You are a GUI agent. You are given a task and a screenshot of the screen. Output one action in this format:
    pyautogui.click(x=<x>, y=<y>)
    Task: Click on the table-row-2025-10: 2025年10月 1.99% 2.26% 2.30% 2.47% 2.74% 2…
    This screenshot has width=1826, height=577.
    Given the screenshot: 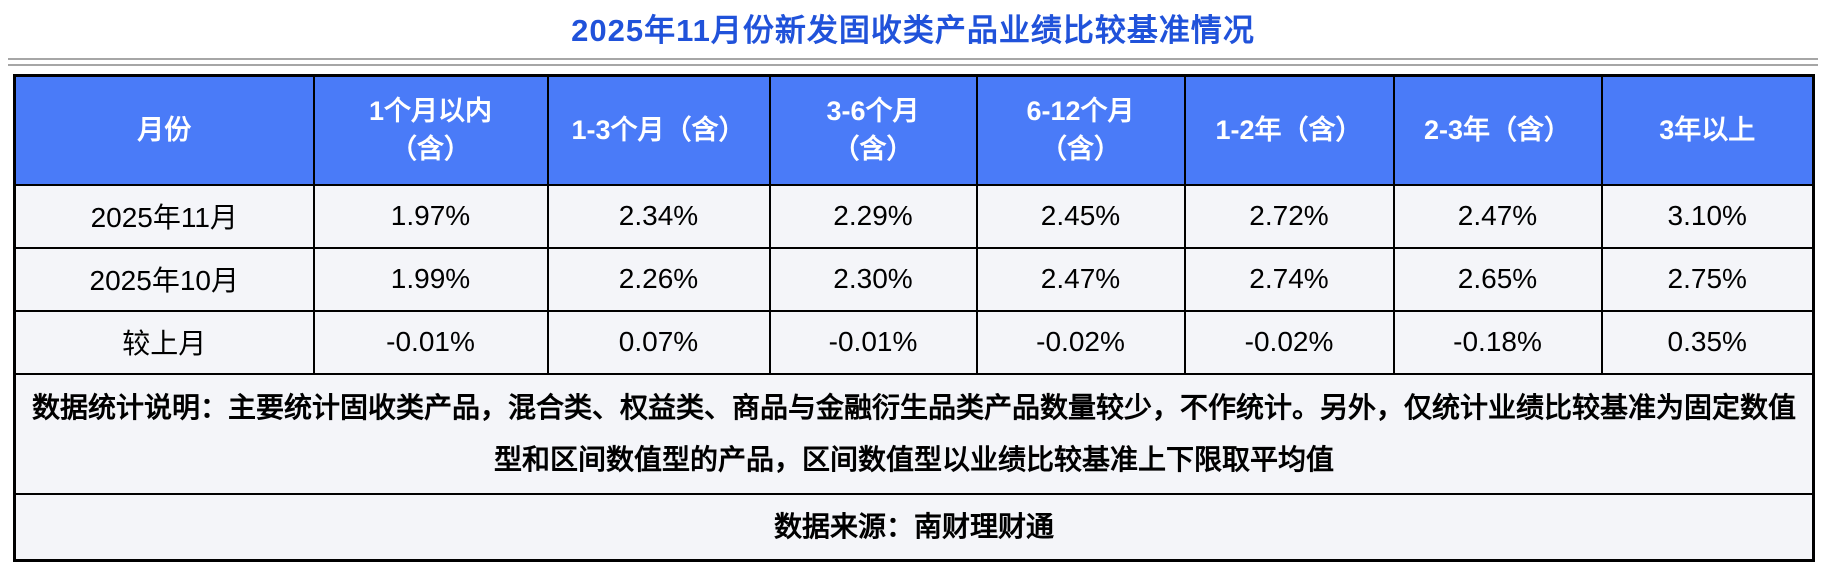 What is the action you would take?
    pyautogui.click(x=914, y=279)
    